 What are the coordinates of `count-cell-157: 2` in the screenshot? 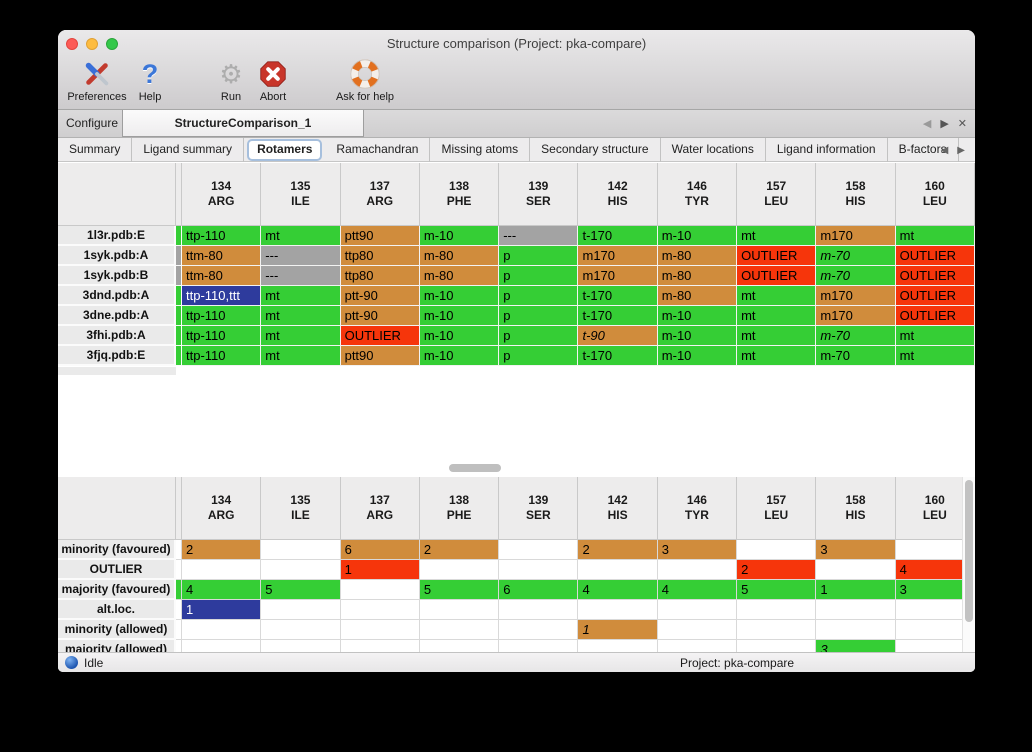 It's located at (777, 570).